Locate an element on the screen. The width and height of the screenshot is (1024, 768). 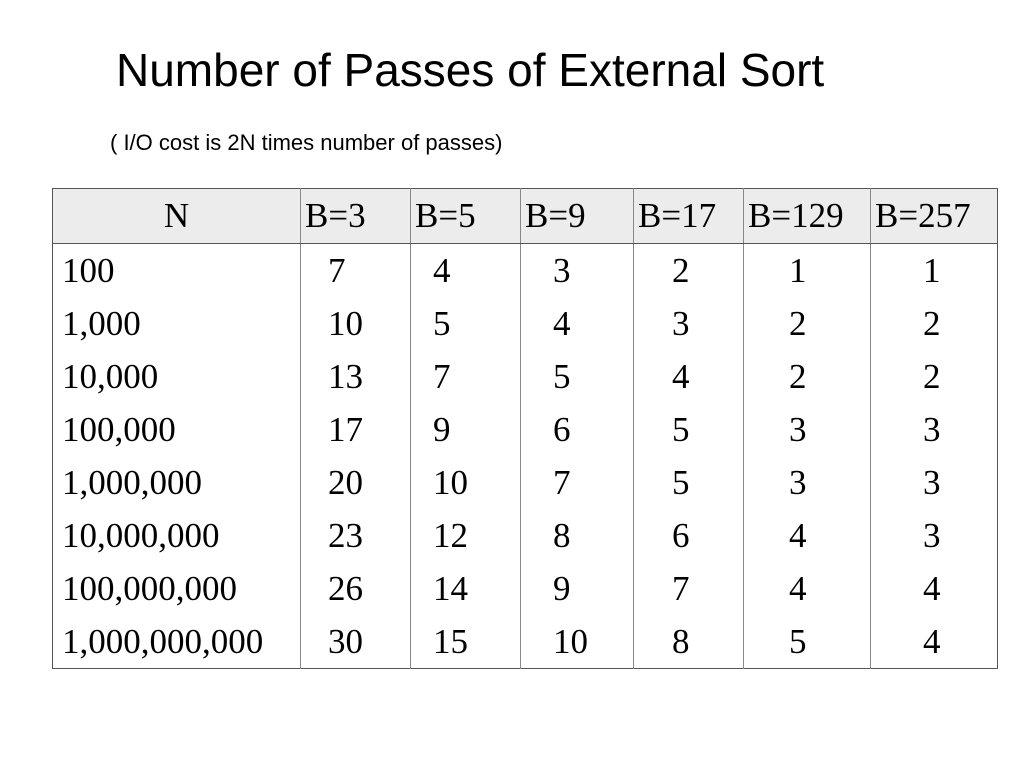
header-b9: B=9 is located at coordinates (577, 216).